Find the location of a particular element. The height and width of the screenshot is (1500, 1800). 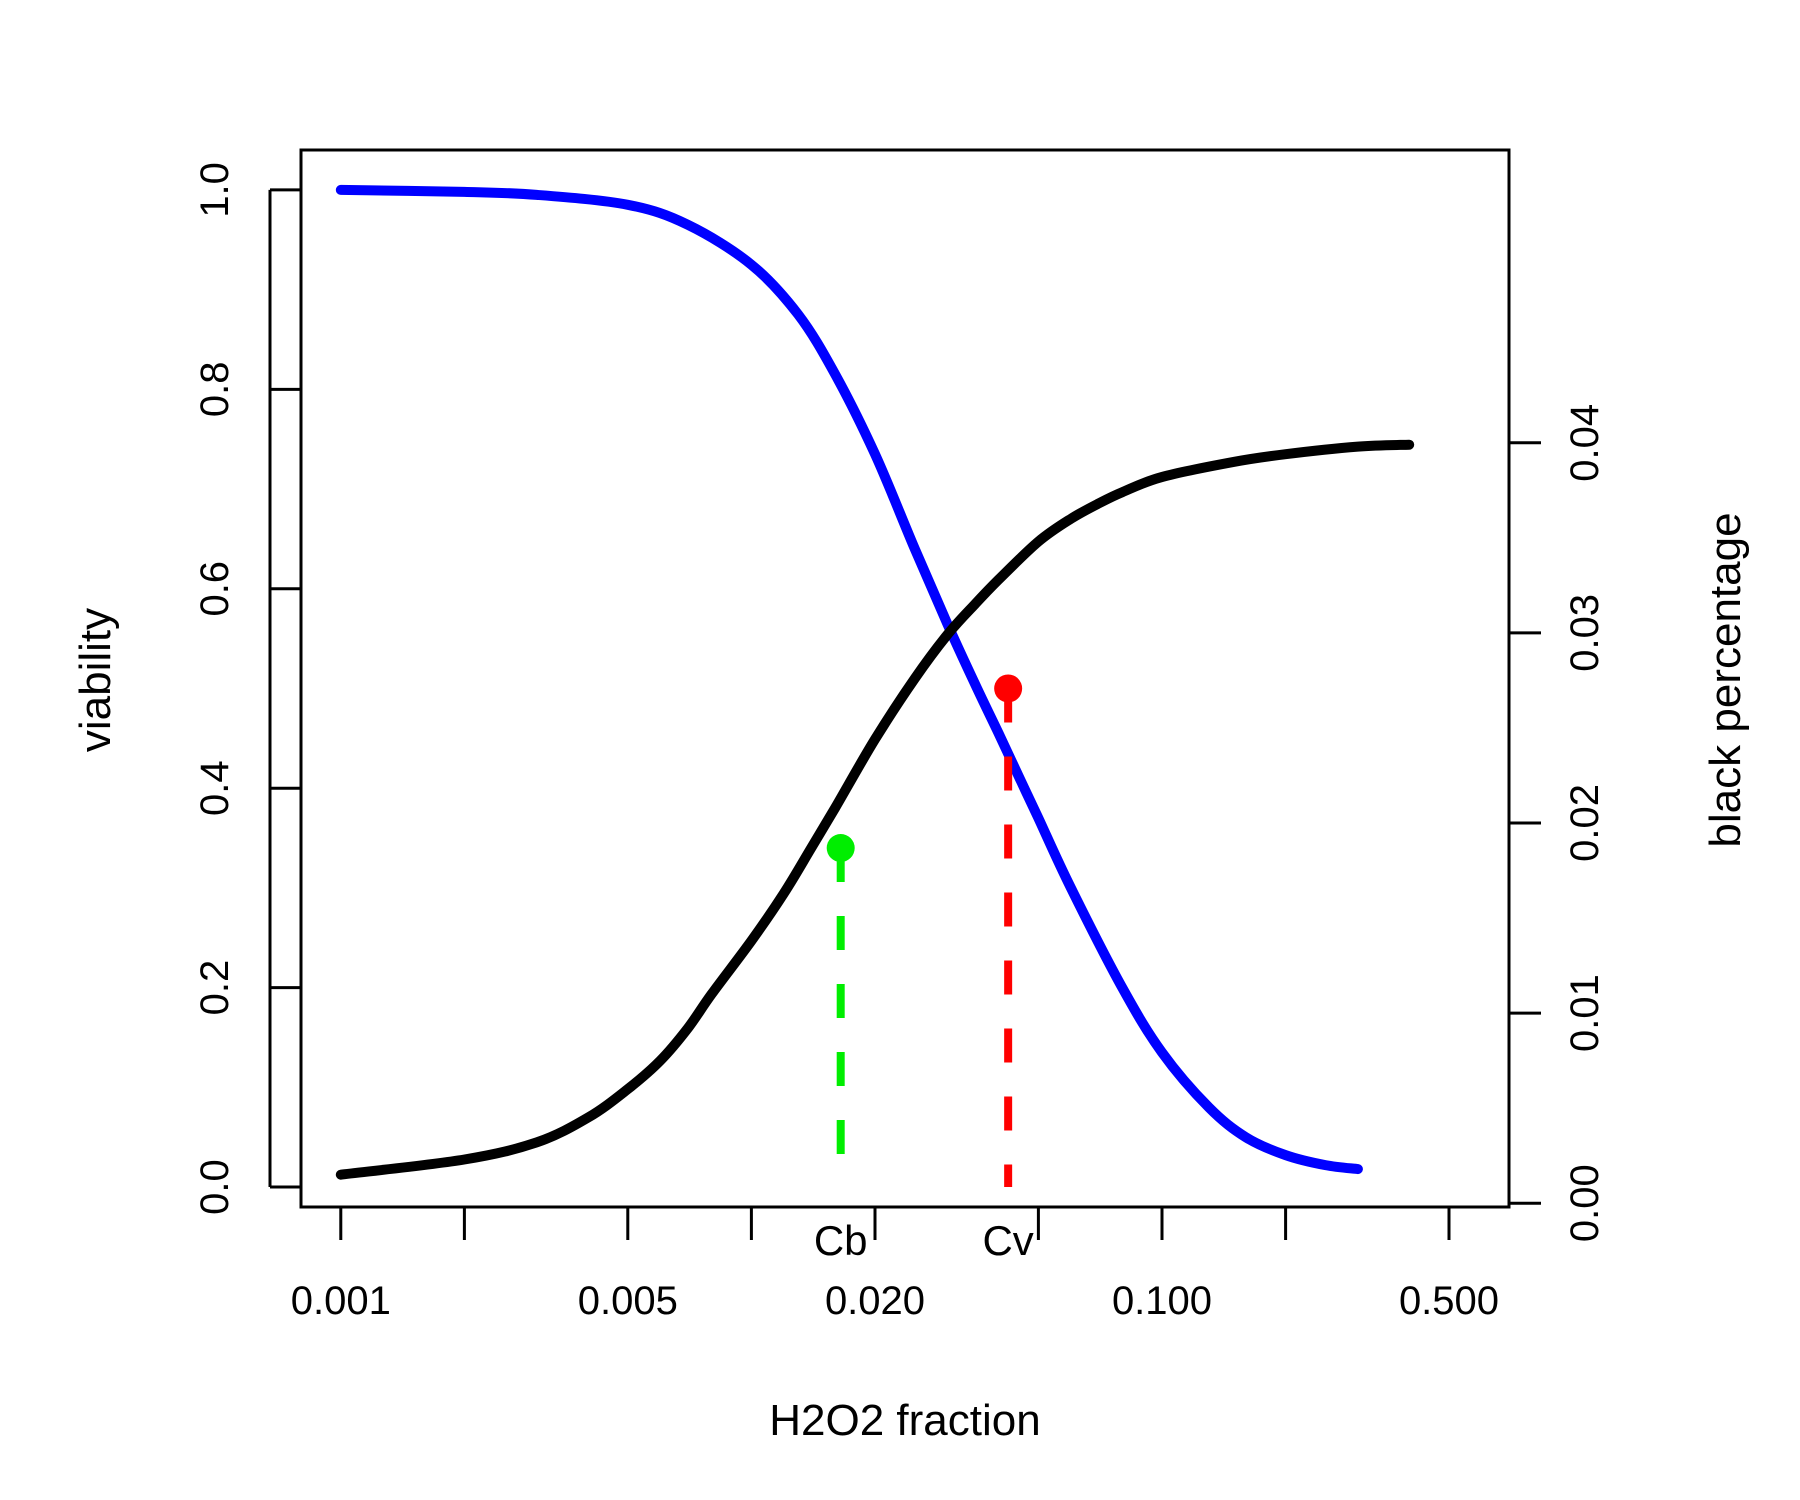

y-tick-label: 0.2 is located at coordinates (215, 988).